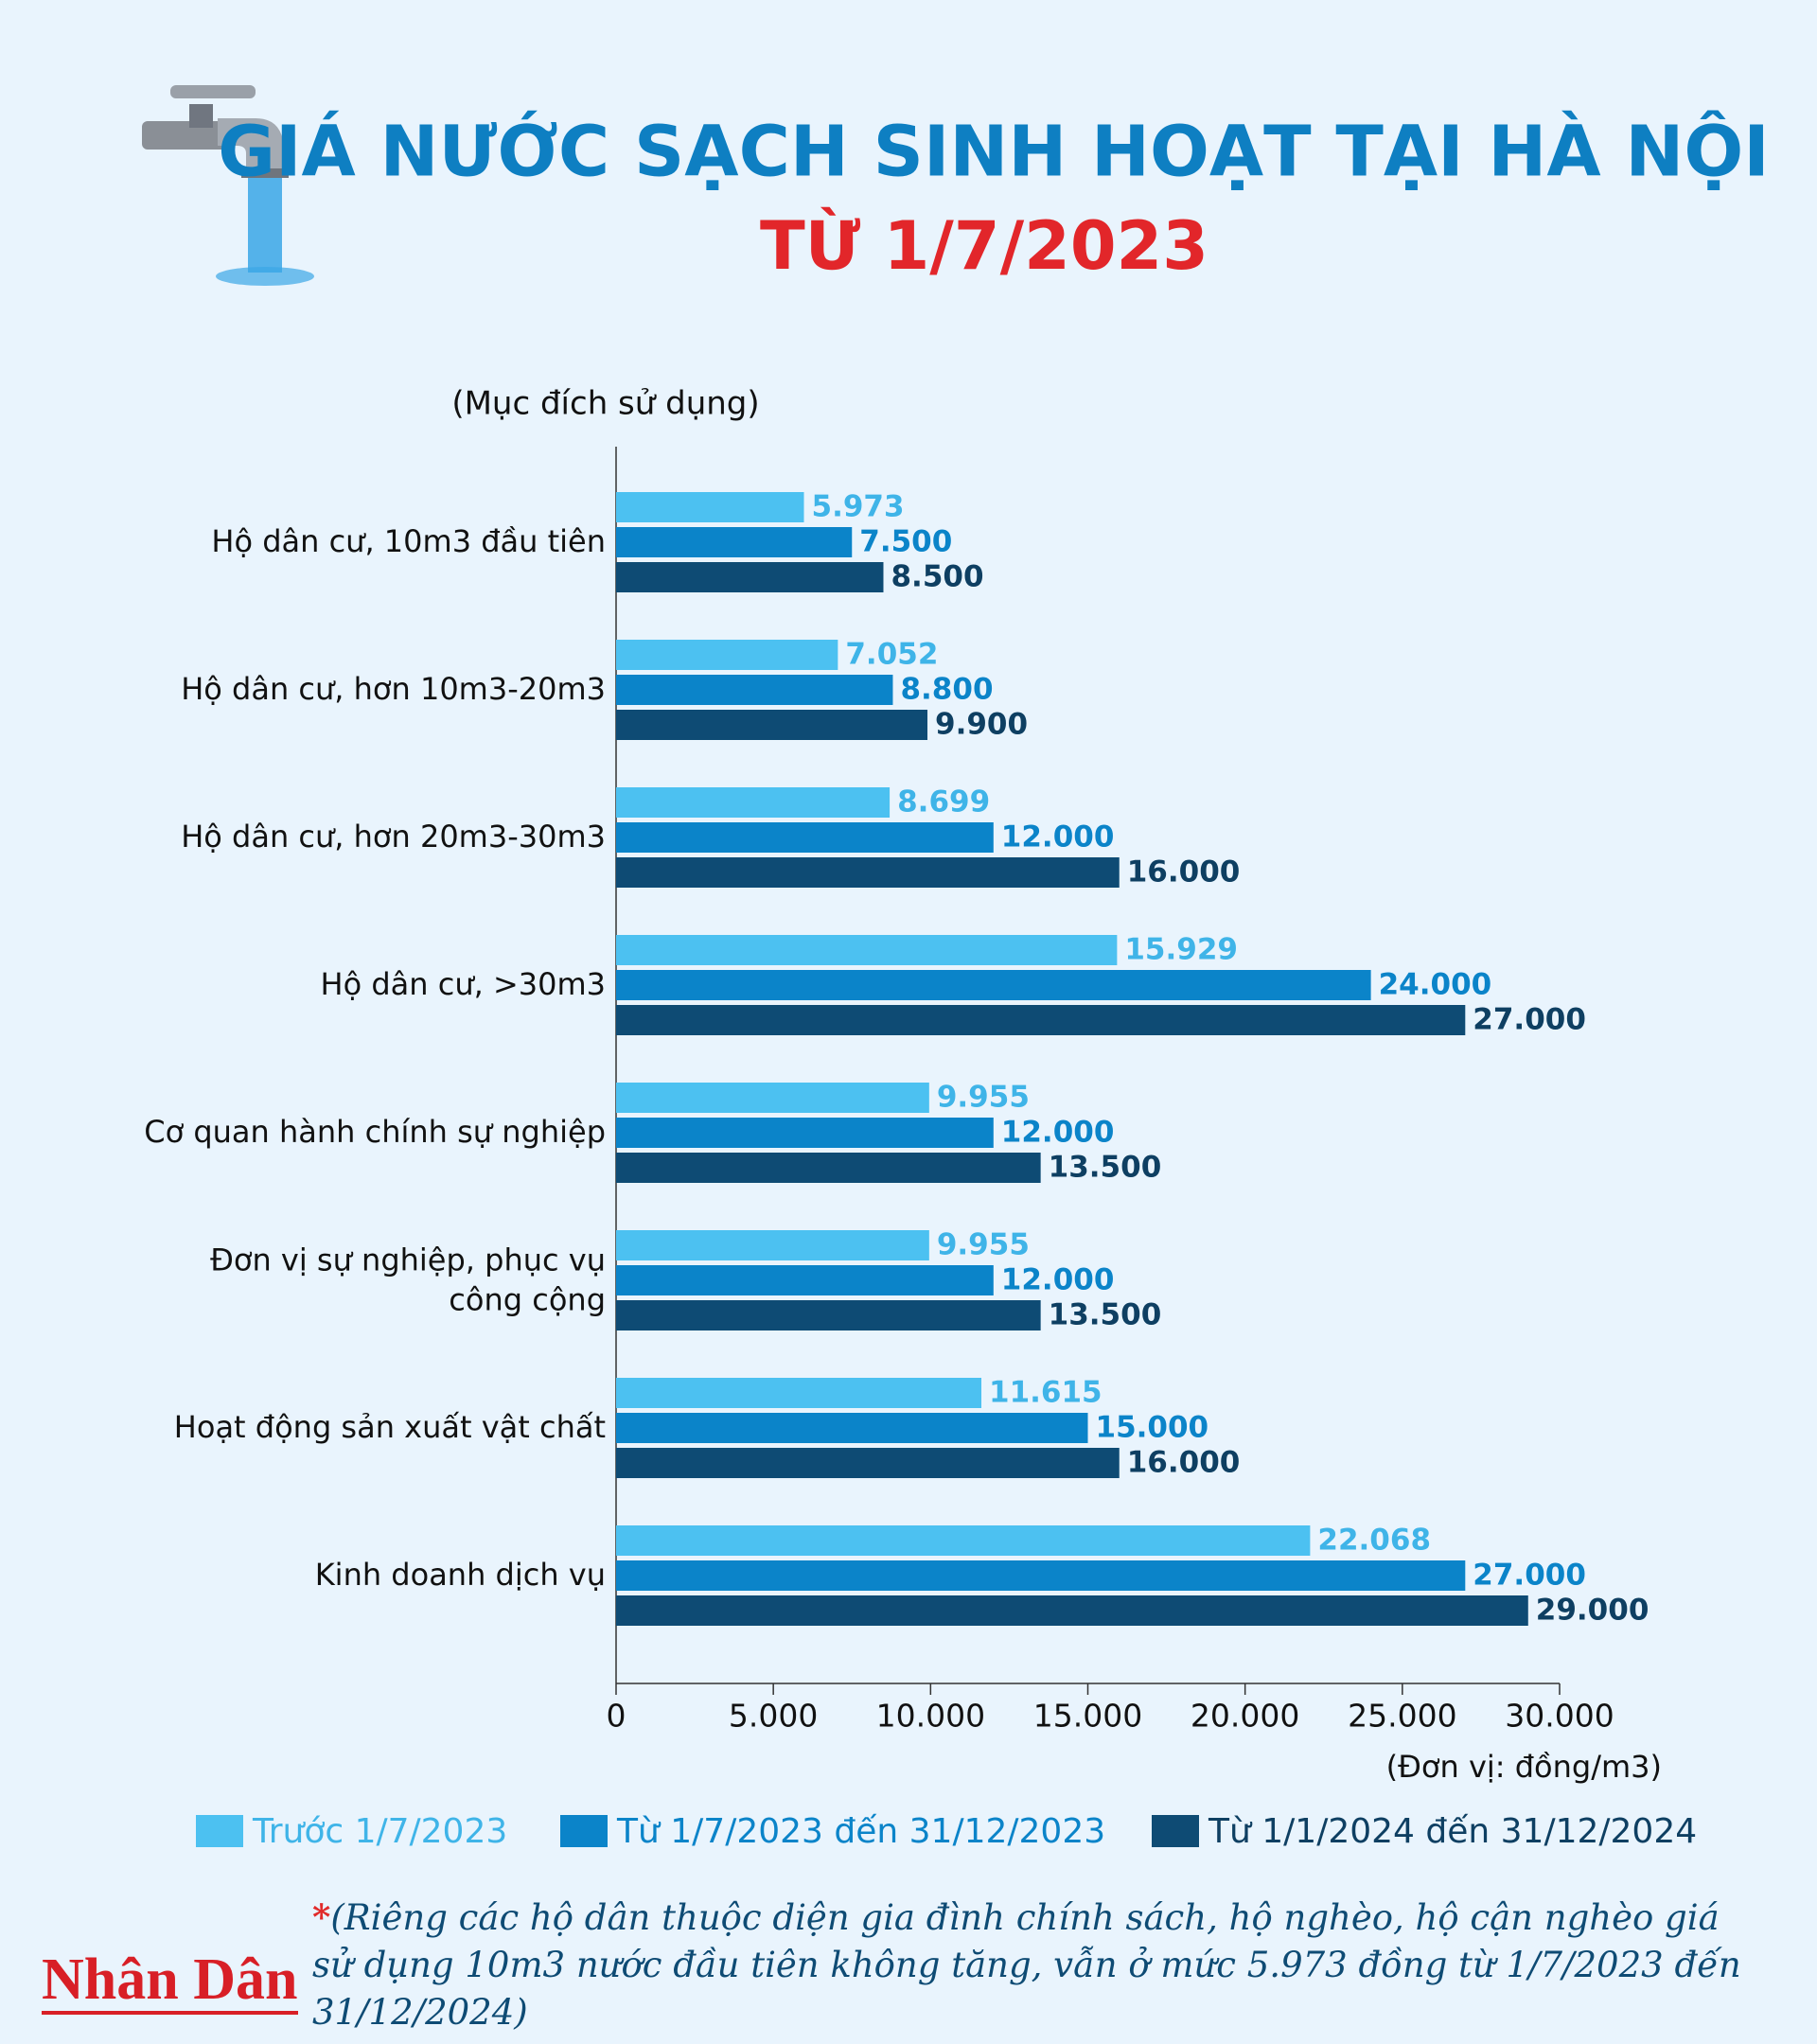  Describe the element at coordinates (616, 1716) in the screenshot. I see `x-tick-label: 0` at that location.